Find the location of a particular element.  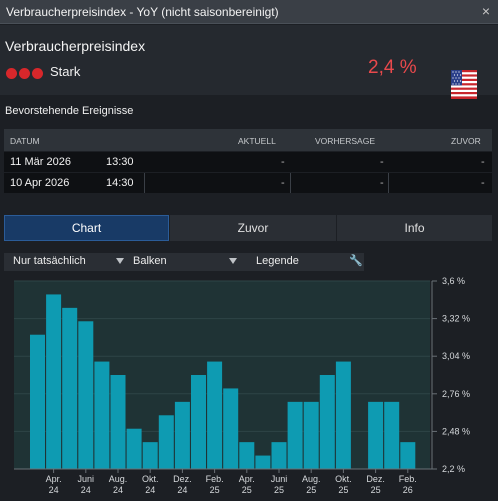

view-tabs: Chart Zuvor Info is located at coordinates (248, 228).